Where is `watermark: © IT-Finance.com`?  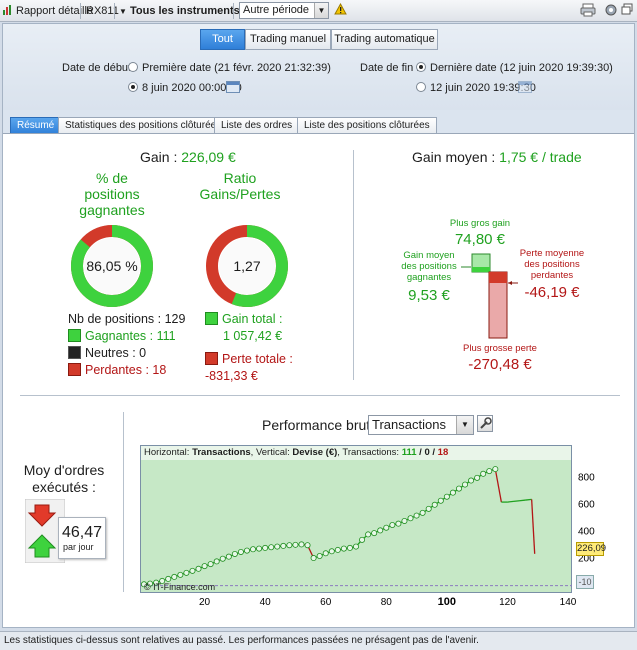
watermark: © IT-Finance.com is located at coordinates (180, 587).